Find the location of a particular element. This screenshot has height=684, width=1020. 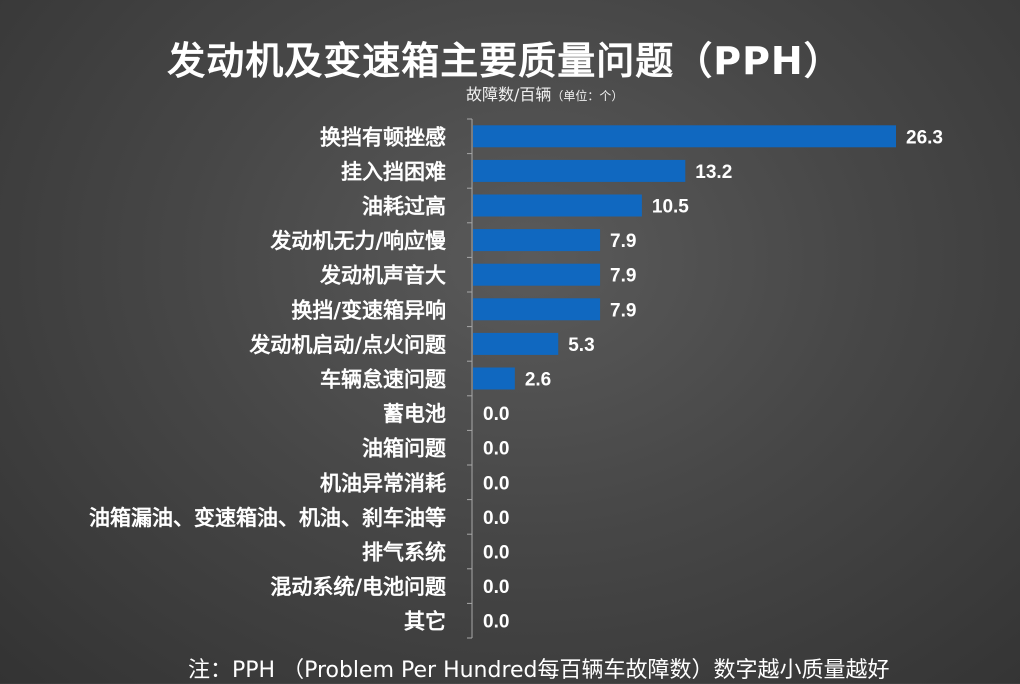

category-label: 换挡/变速箱异响 is located at coordinates (368, 310).